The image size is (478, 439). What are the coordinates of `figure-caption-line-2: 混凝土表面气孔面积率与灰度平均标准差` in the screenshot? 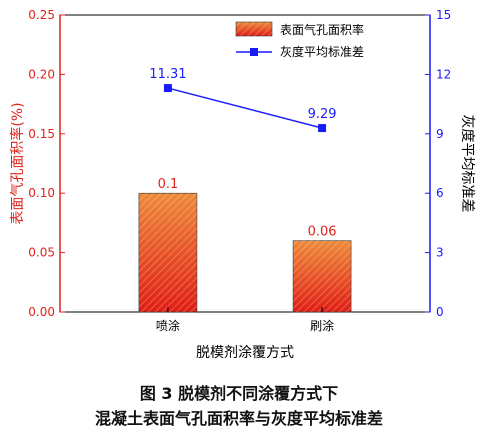 It's located at (238, 418).